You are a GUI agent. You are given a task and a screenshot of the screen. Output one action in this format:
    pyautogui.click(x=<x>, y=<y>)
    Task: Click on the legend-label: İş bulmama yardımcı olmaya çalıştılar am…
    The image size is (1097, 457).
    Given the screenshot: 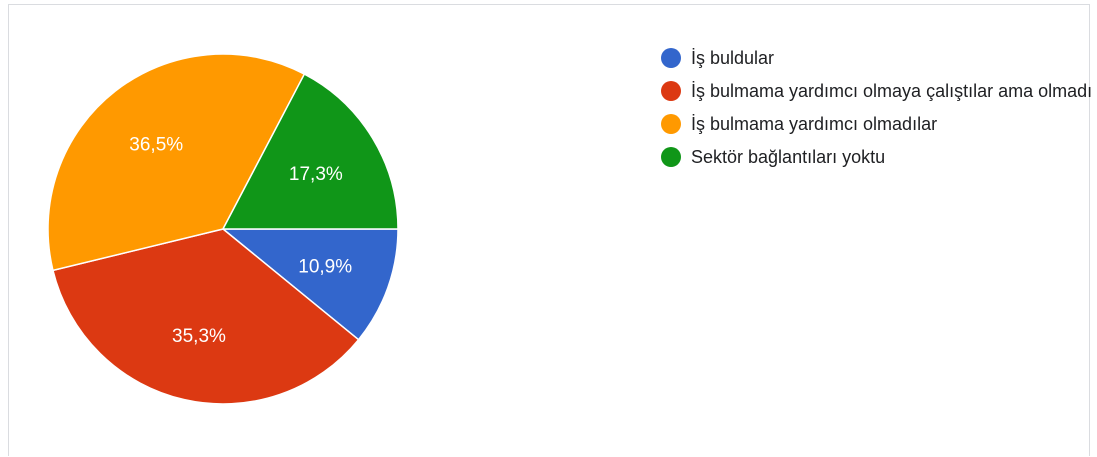 What is the action you would take?
    pyautogui.click(x=892, y=91)
    